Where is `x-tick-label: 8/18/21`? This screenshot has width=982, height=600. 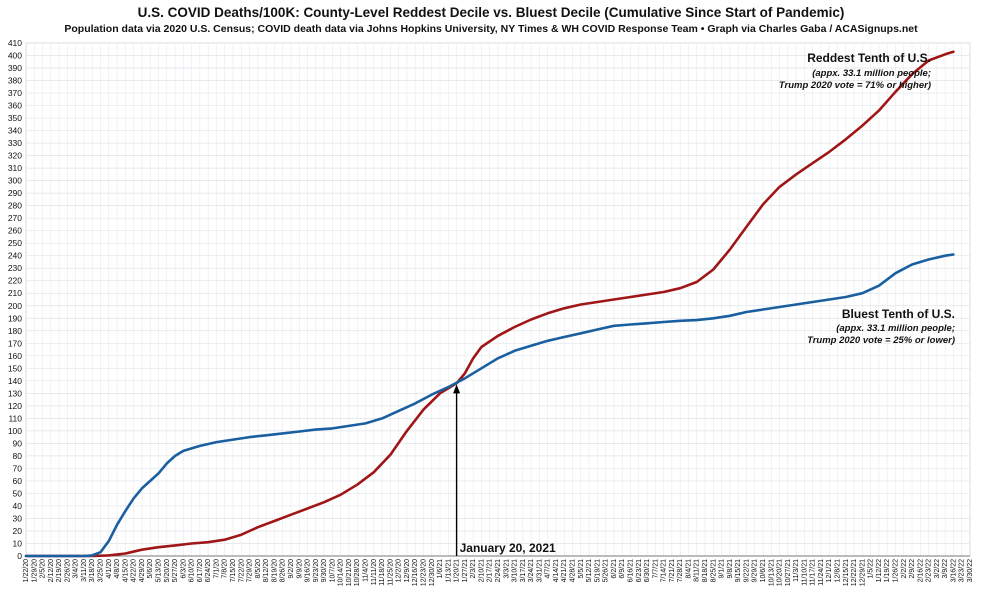
x-tick-label: 8/18/21 is located at coordinates (705, 570).